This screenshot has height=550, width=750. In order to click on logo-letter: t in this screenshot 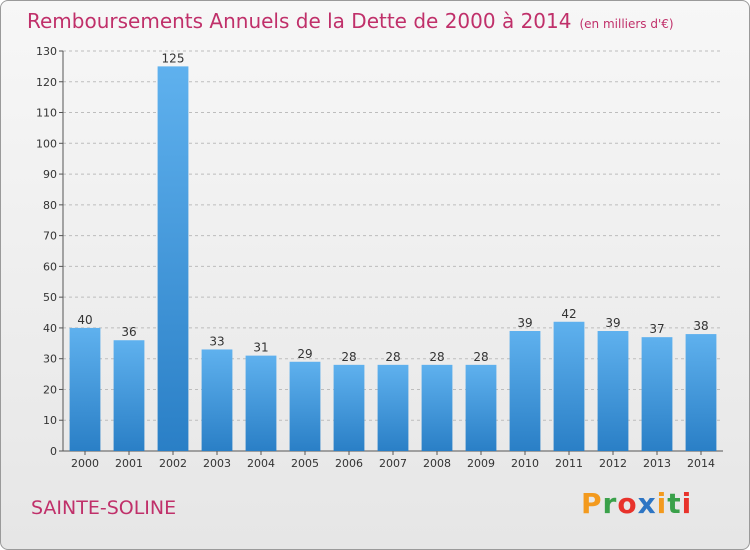, I will do `click(674, 503)`.